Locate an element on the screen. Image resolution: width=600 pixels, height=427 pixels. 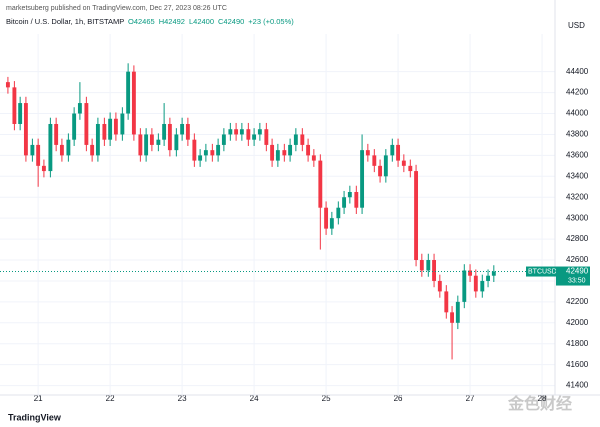
y-tick-label: 42600 is located at coordinates (577, 259).